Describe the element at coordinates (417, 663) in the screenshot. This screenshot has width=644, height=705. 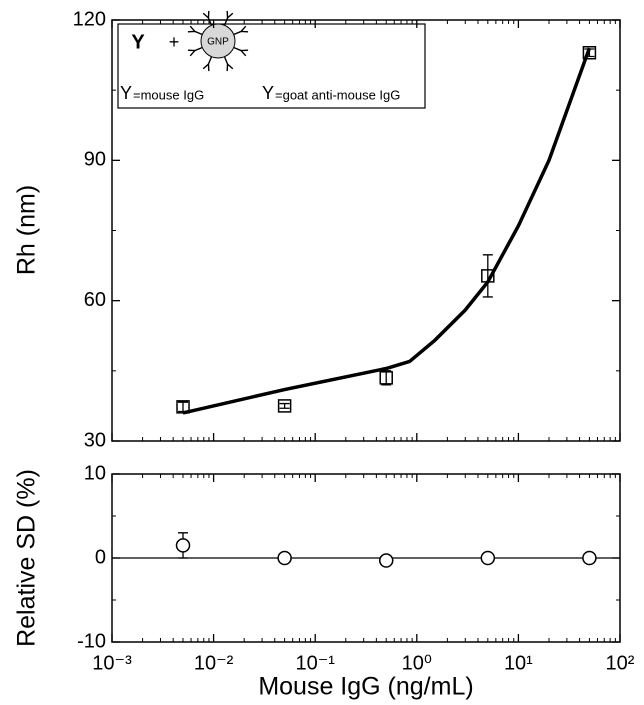
I see `x-tick-label: 10⁰` at that location.